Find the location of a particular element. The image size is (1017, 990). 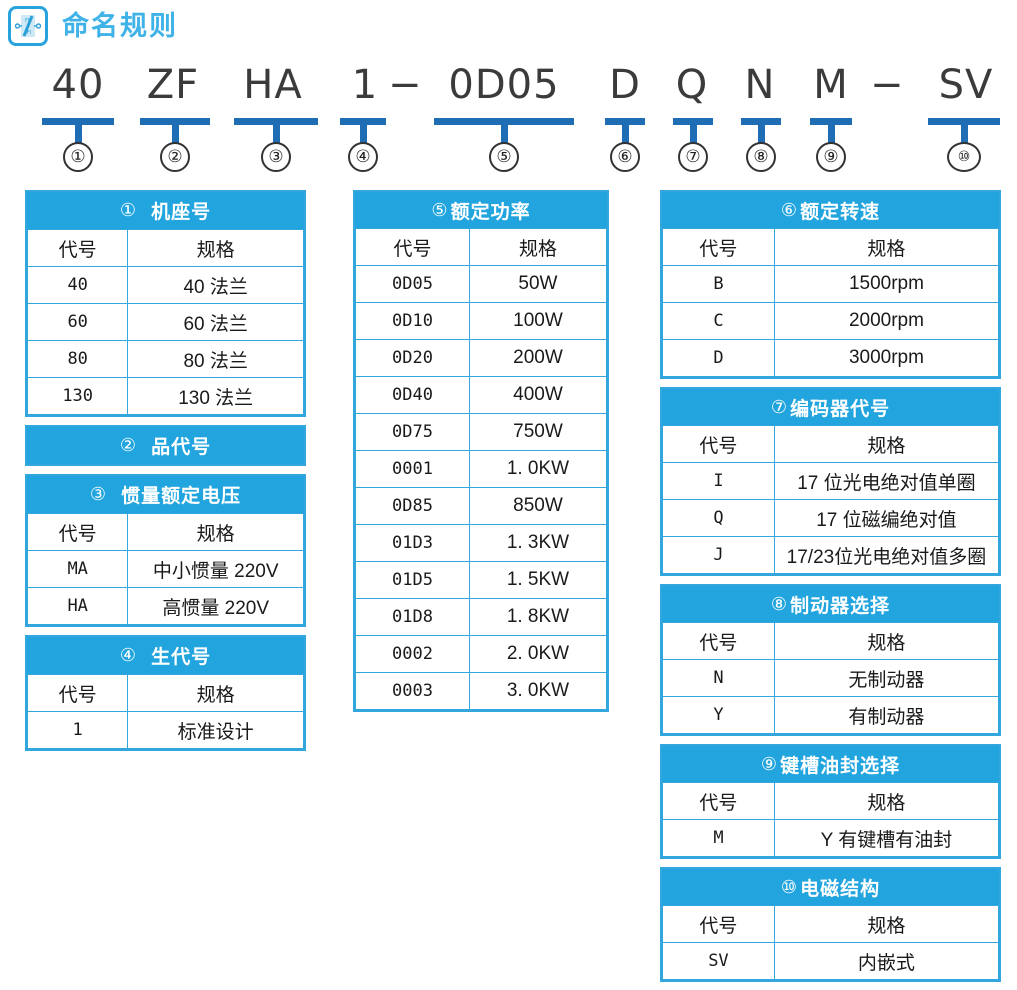

table-body-keyway-seal-option: 代号 规格 M Y 有键槽有油封 is located at coordinates (831, 819).